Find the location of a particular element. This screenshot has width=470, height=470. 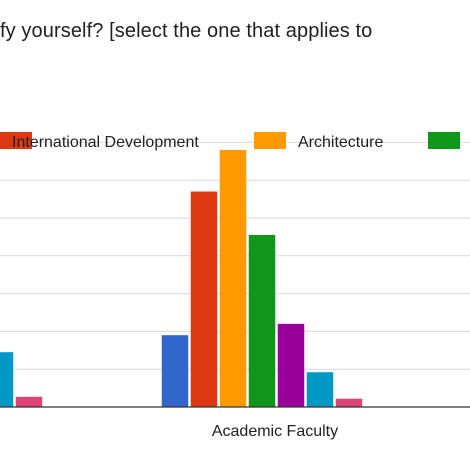

legend-label: International Development is located at coordinates (105, 142).